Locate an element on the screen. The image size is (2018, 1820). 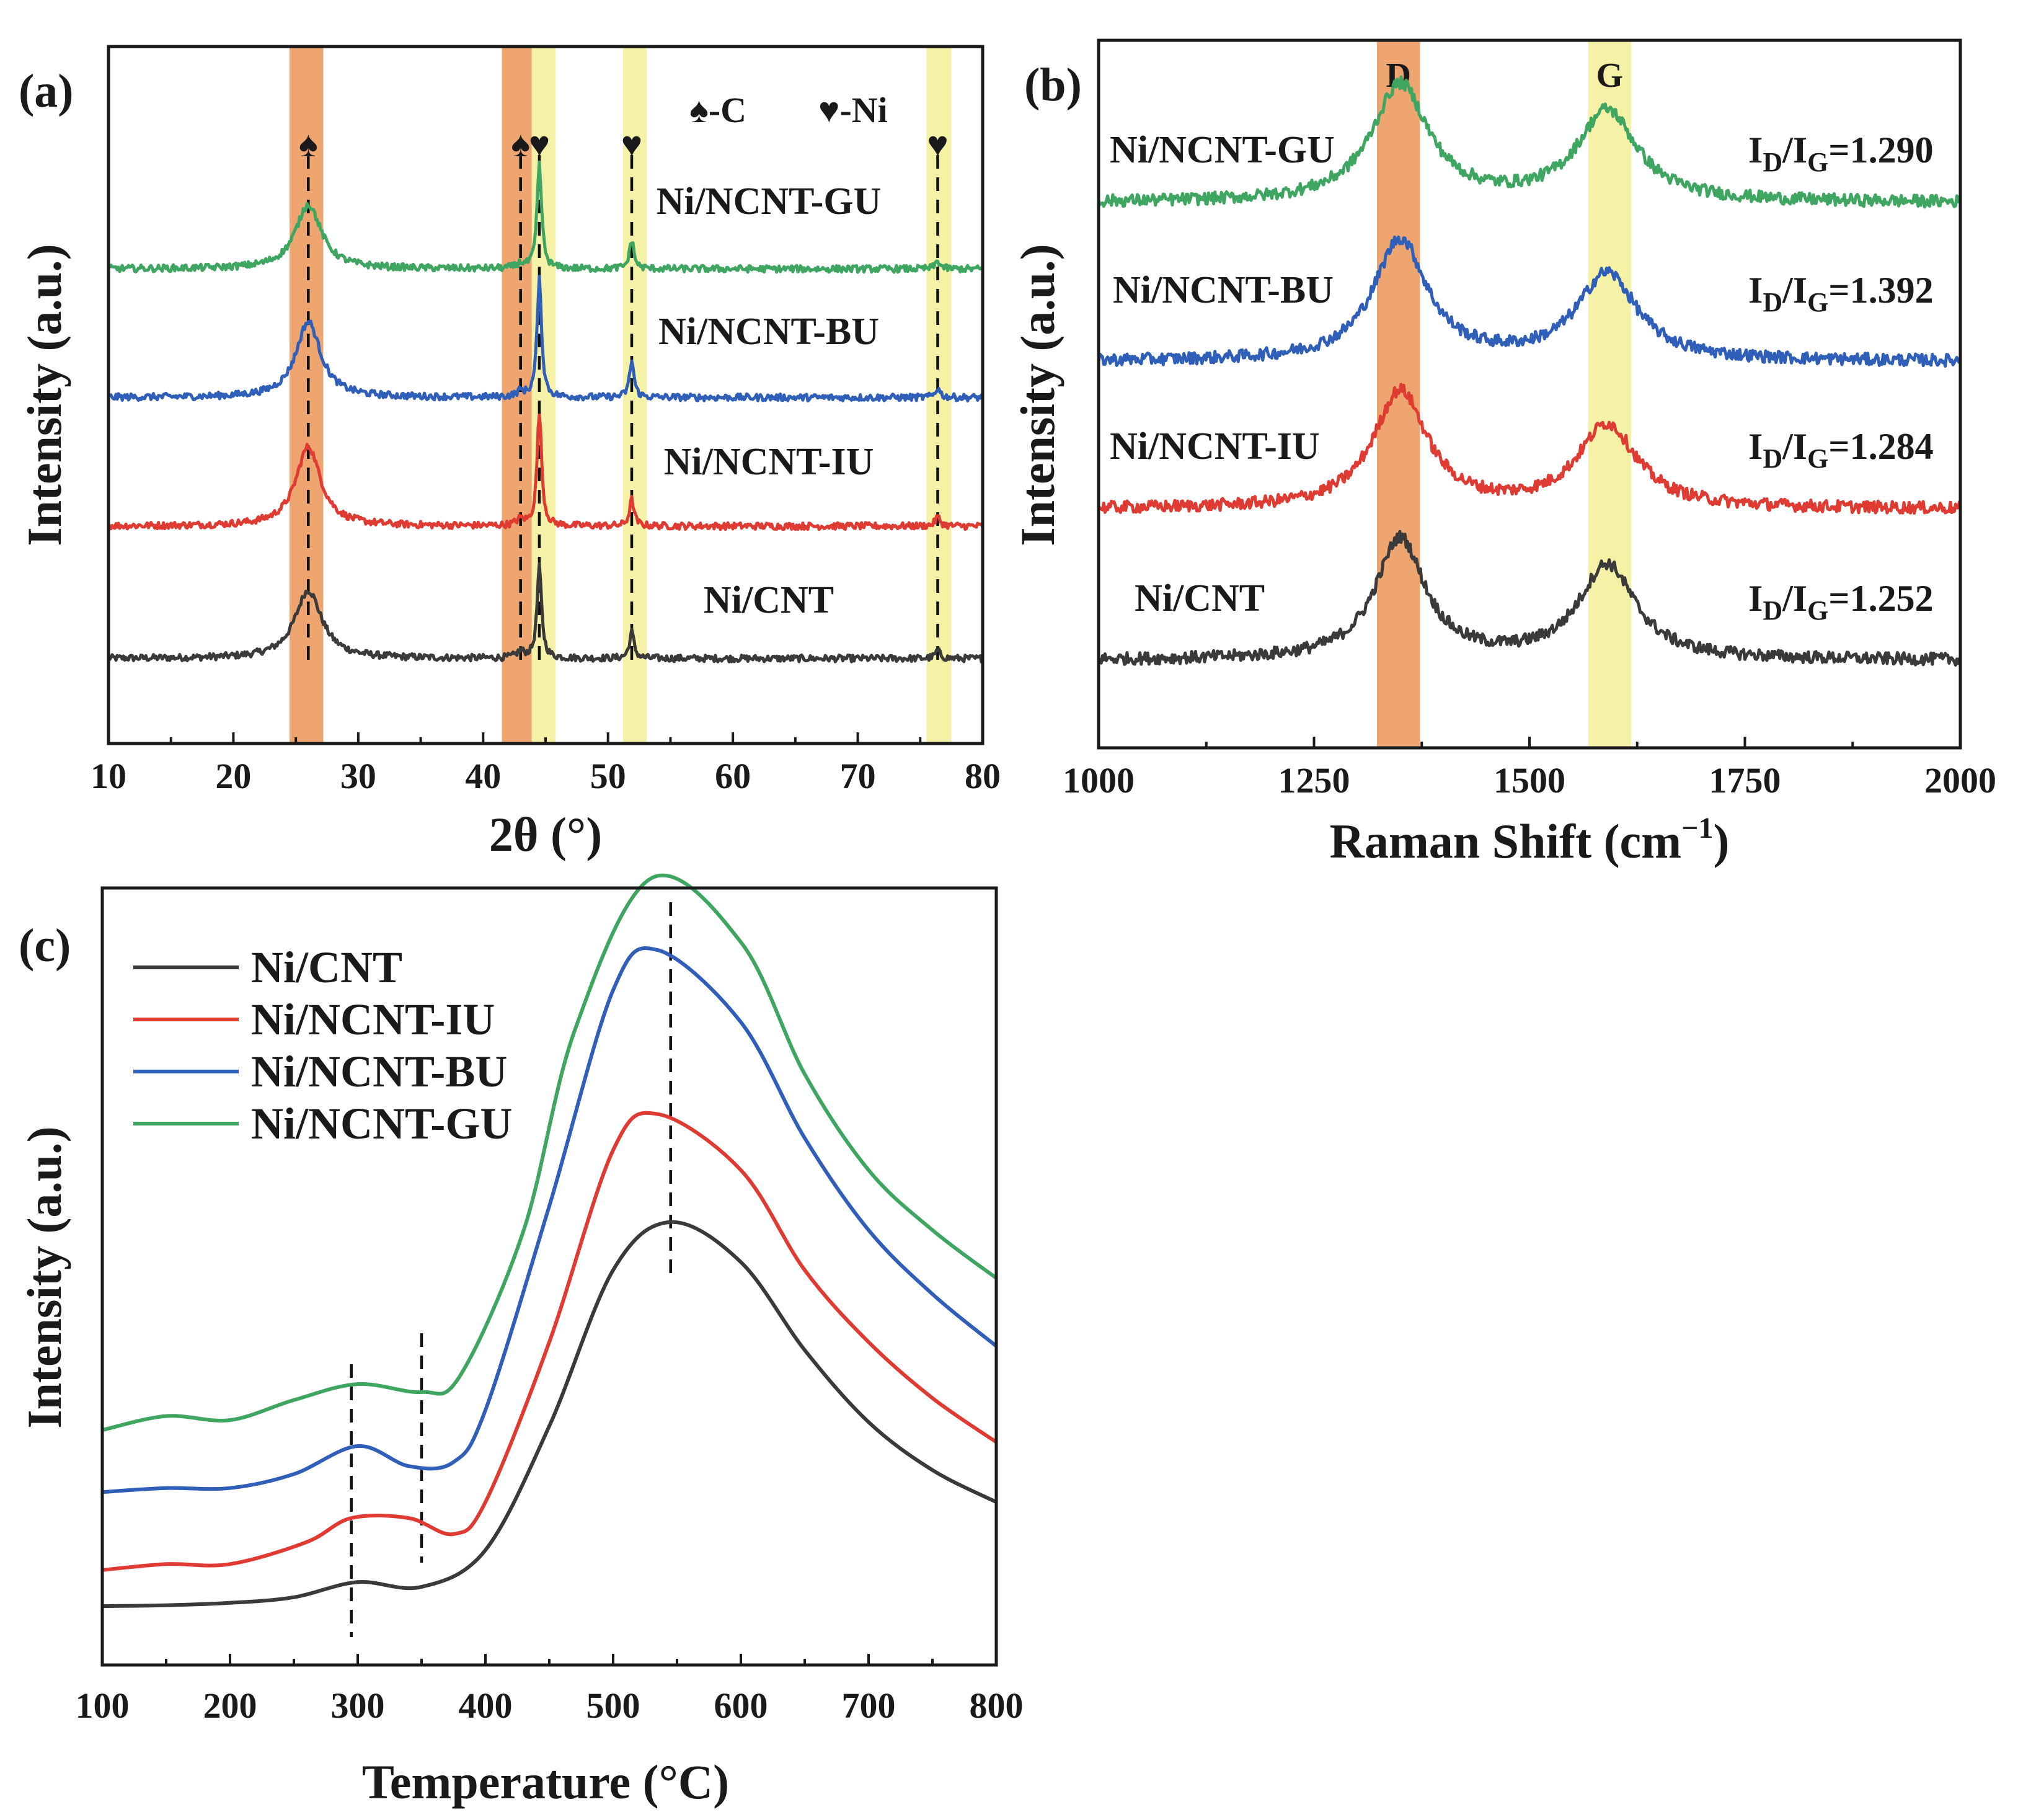
raman-x-axis-title-exponent: −1 is located at coordinates (1697, 829).